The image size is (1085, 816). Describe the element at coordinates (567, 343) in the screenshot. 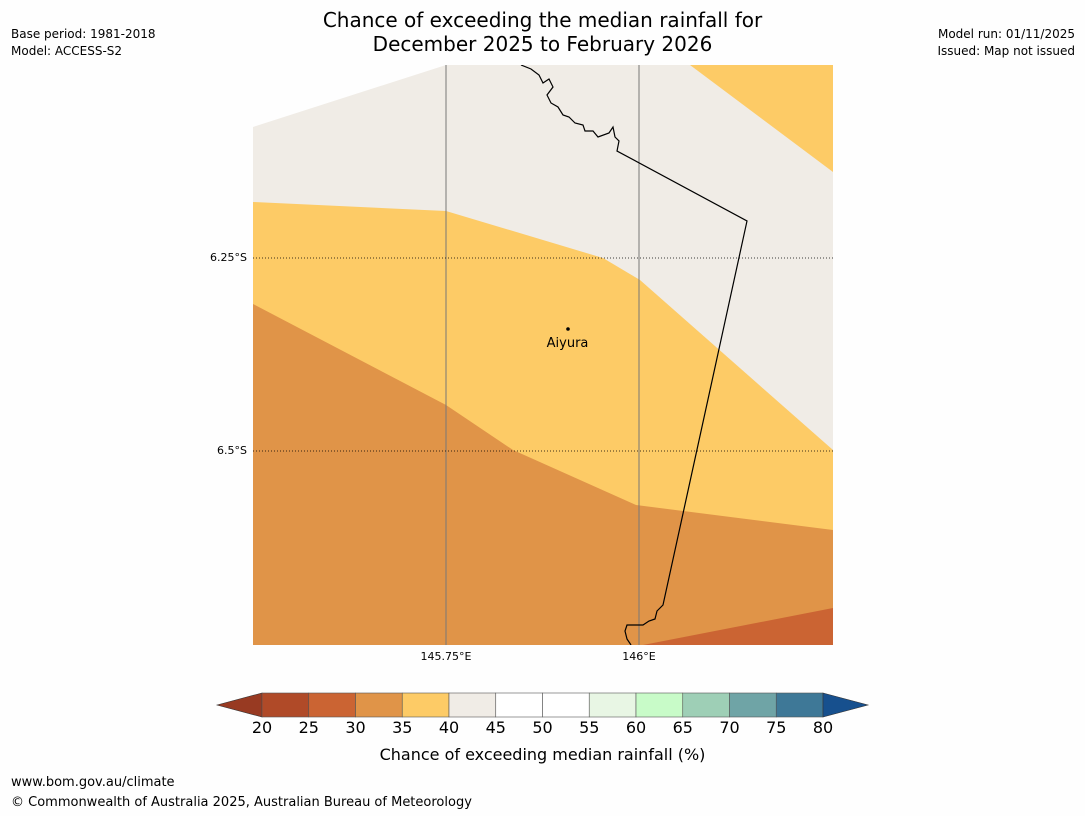

I see `place-label: Aiyura` at that location.